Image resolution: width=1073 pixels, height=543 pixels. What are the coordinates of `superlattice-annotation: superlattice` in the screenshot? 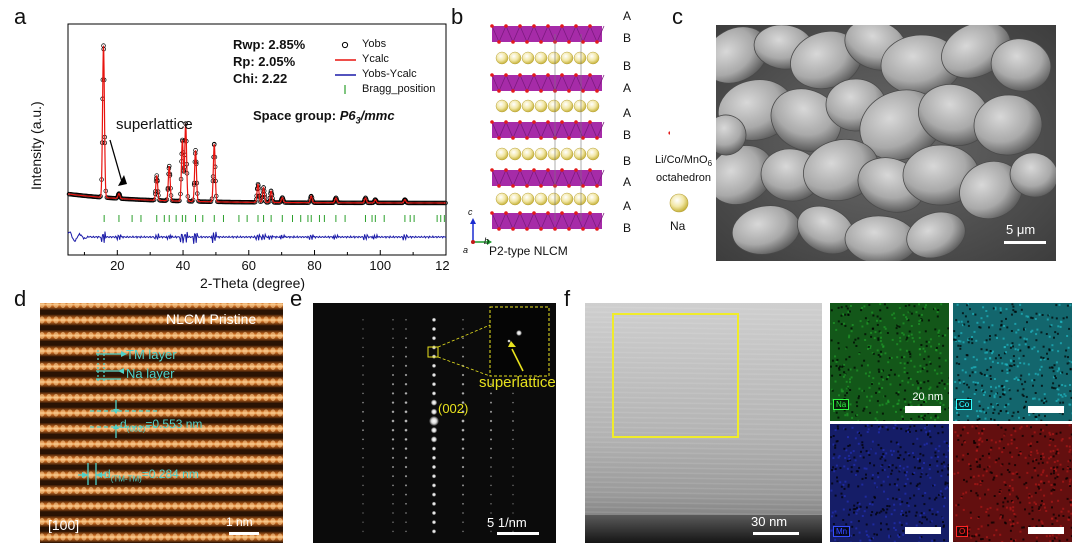 It's located at (154, 124).